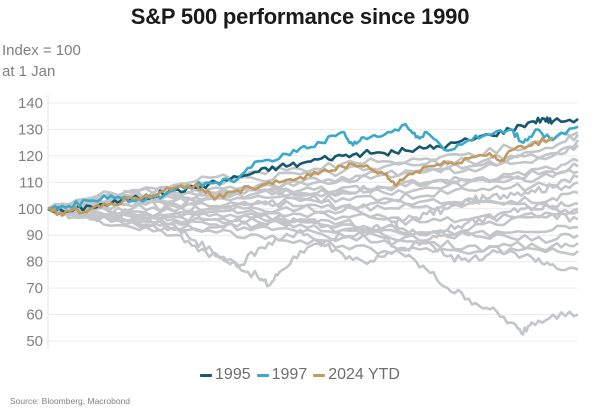 The width and height of the screenshot is (600, 416). Describe the element at coordinates (206, 375) in the screenshot. I see `legend-swatch-1995` at that location.